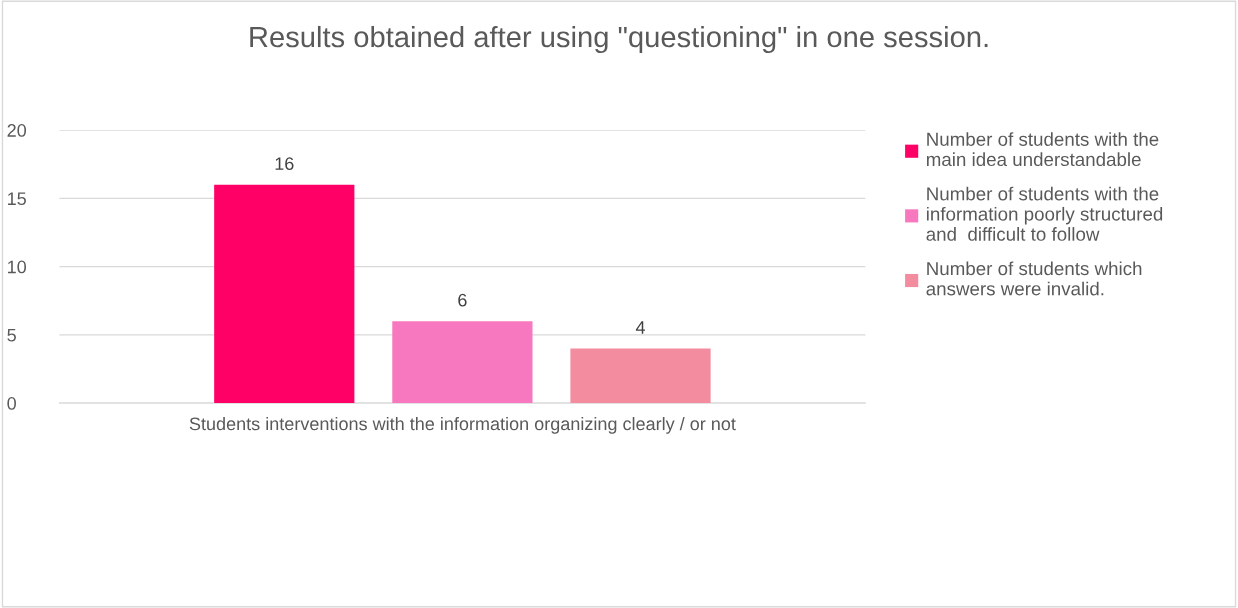 The image size is (1238, 608). Describe the element at coordinates (17, 267) in the screenshot. I see `y-tick-label: 10` at that location.